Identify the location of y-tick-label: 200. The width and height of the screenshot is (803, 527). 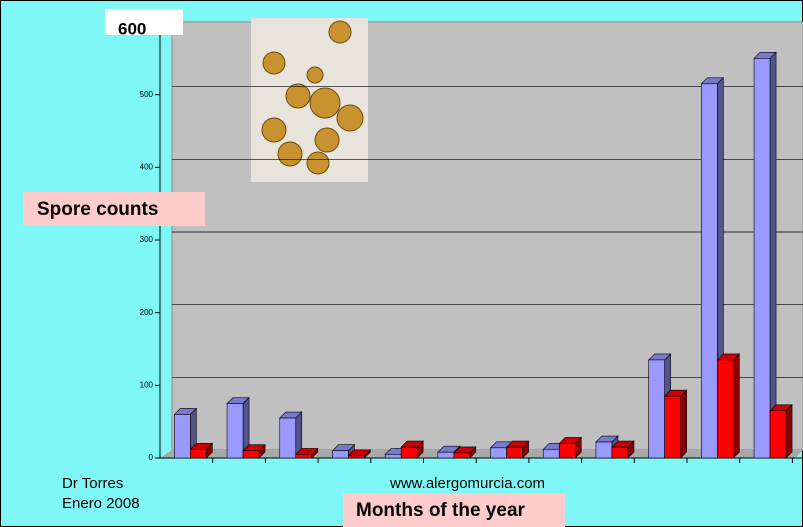
(147, 312).